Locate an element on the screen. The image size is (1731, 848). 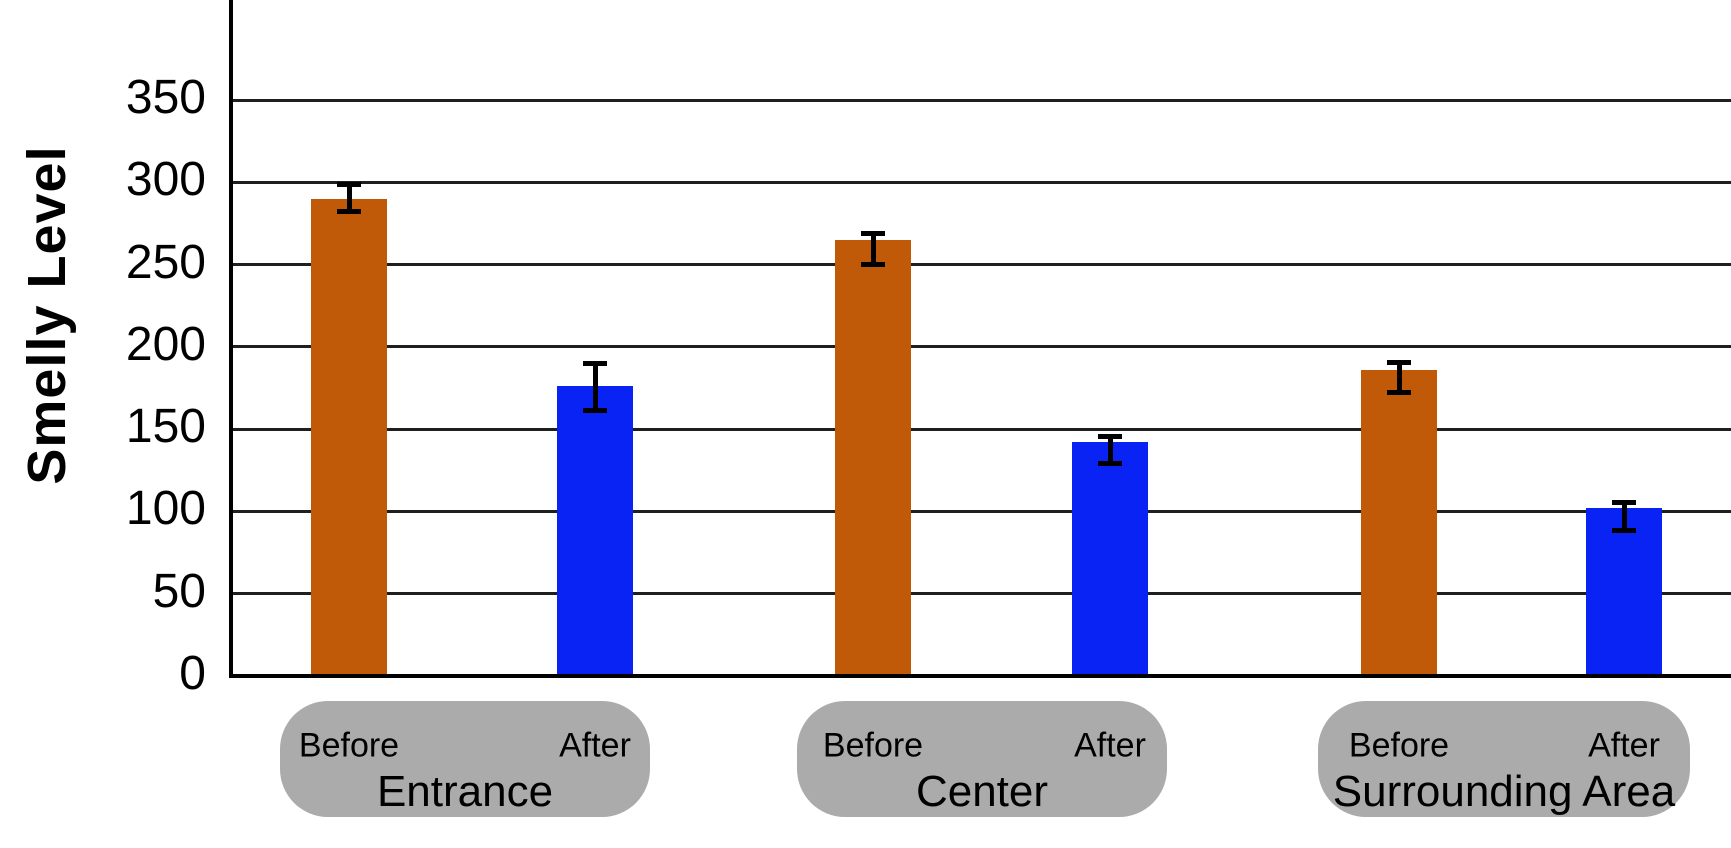
bar-surrounding-area-before is located at coordinates (1399, 522).